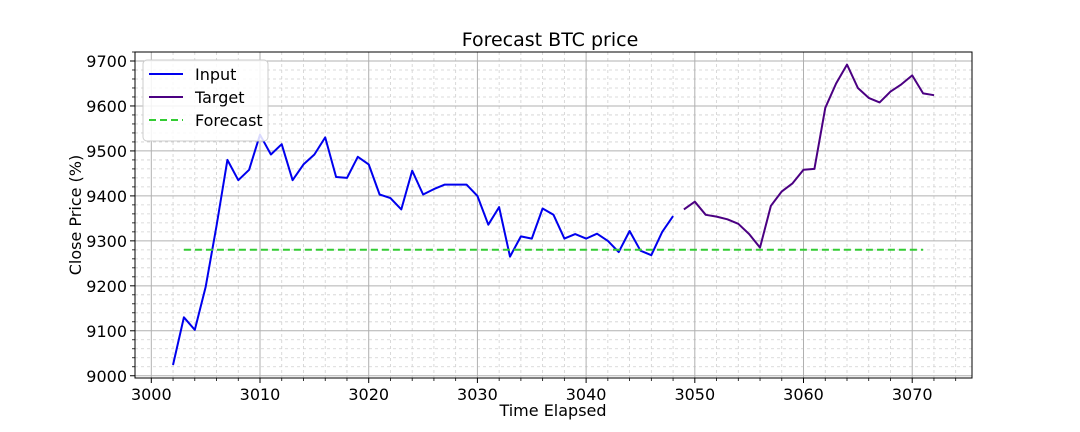 This screenshot has width=1080, height=432. I want to click on legend-label-input: Input, so click(215, 74).